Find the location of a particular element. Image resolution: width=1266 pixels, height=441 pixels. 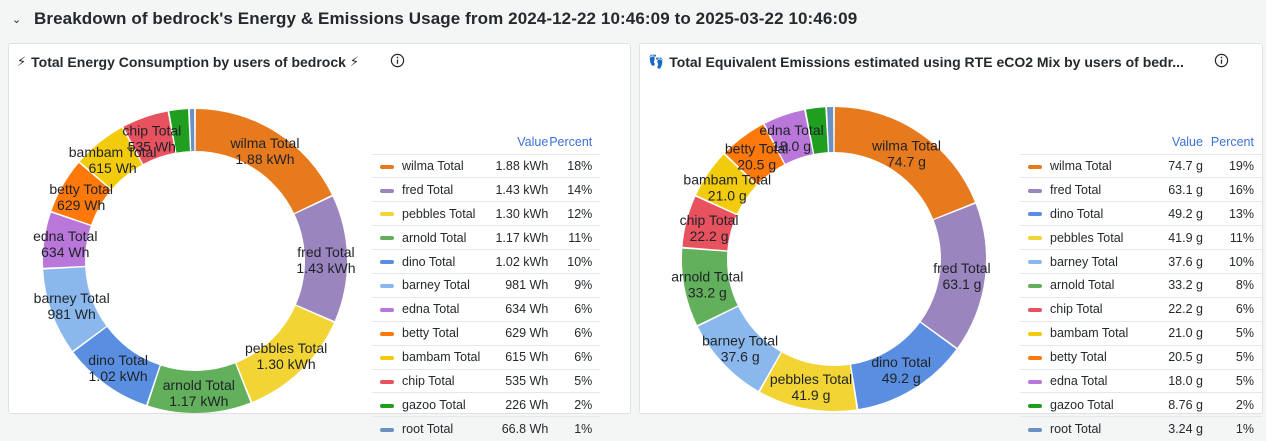

legend-row: betty Total 20.5 g 5% is located at coordinates (1141, 357).